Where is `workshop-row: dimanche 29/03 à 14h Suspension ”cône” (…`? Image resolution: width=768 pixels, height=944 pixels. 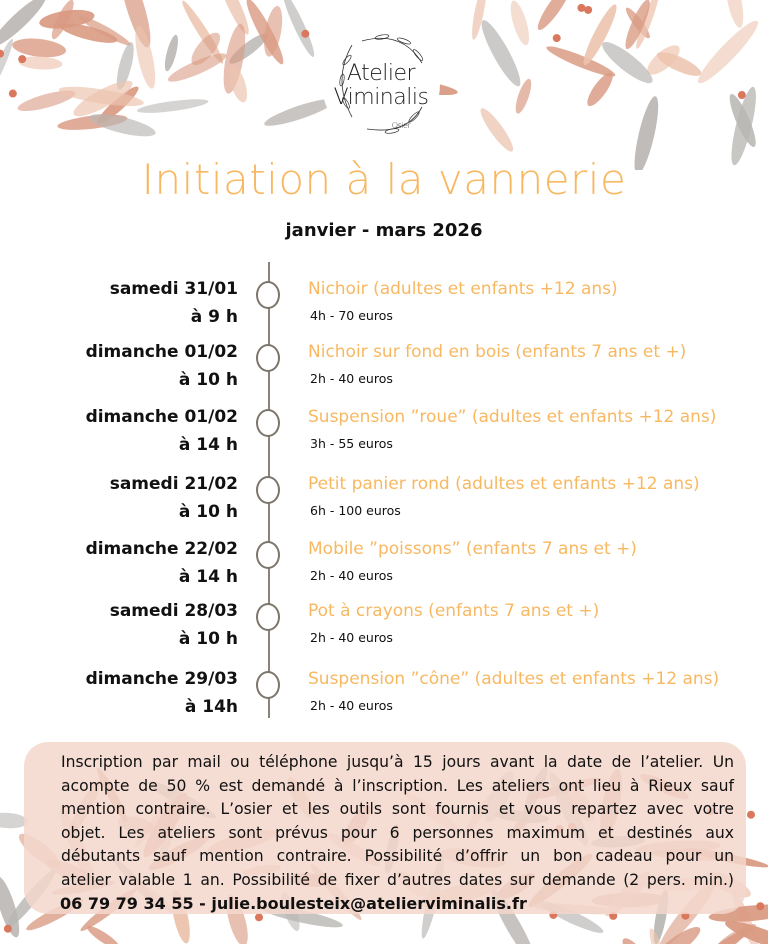
workshop-row: dimanche 29/03 à 14h Suspension ”cône” (… is located at coordinates (384, 707).